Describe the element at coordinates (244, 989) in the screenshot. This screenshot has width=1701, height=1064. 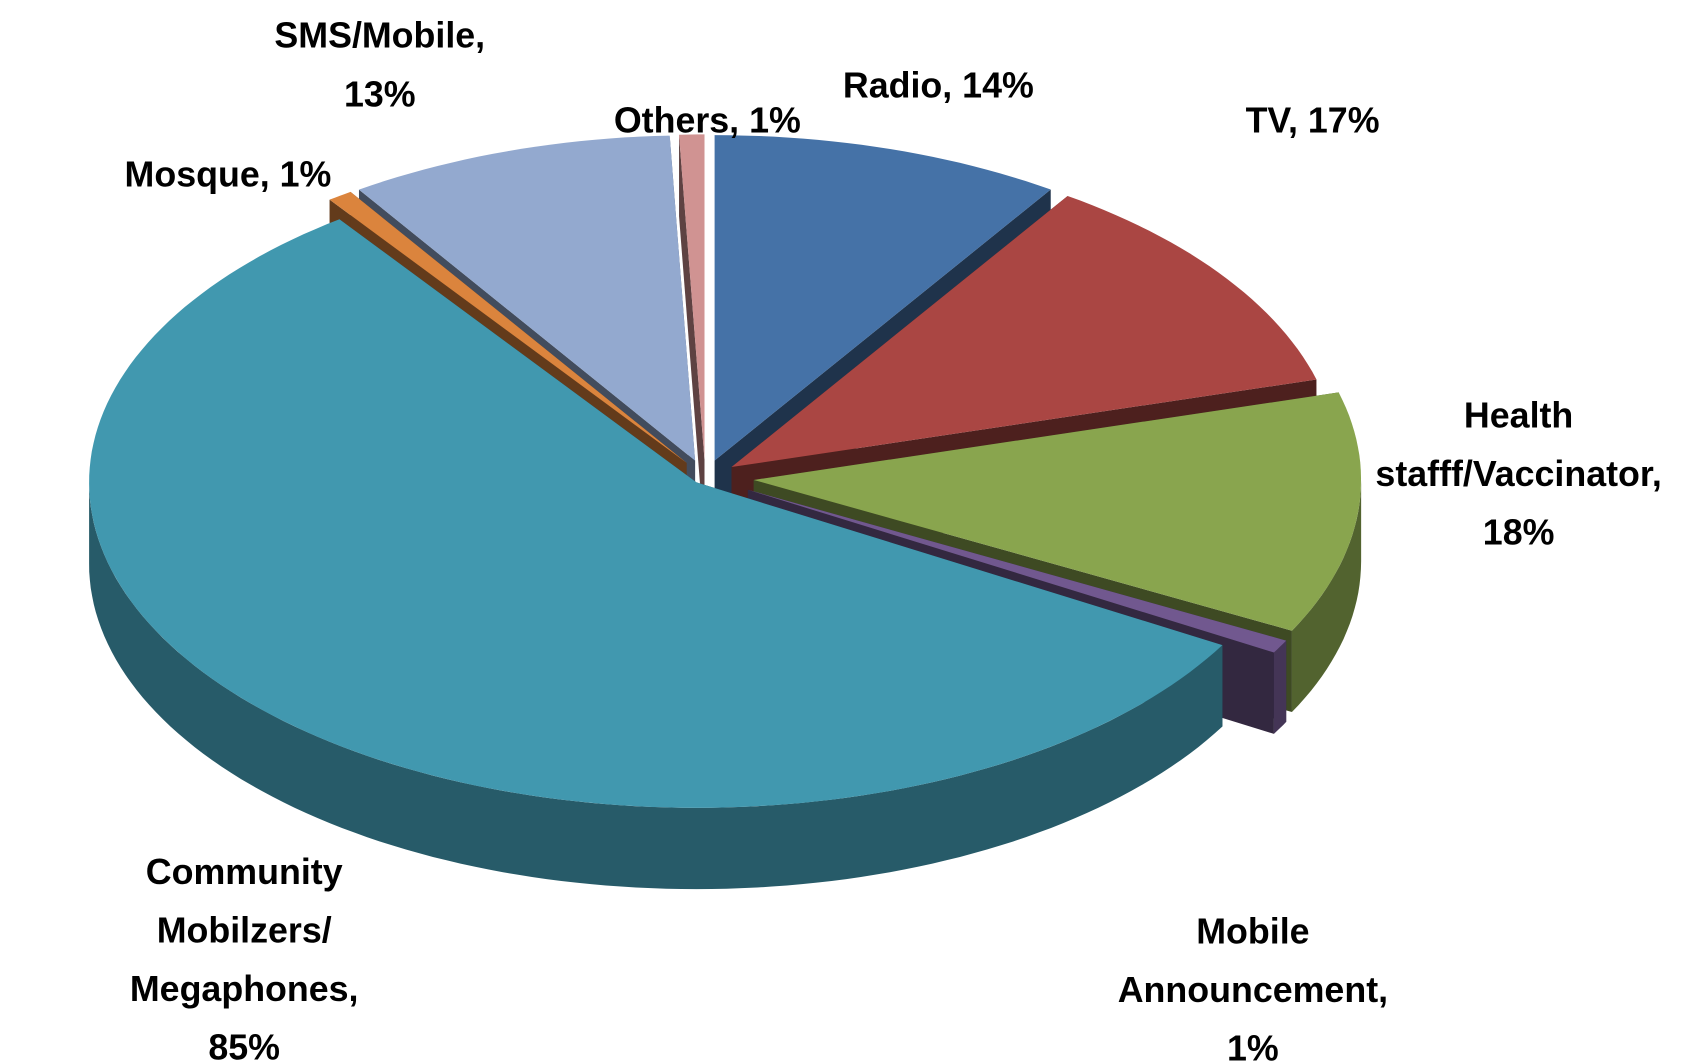
I see `data-label-line: Megaphones,` at that location.